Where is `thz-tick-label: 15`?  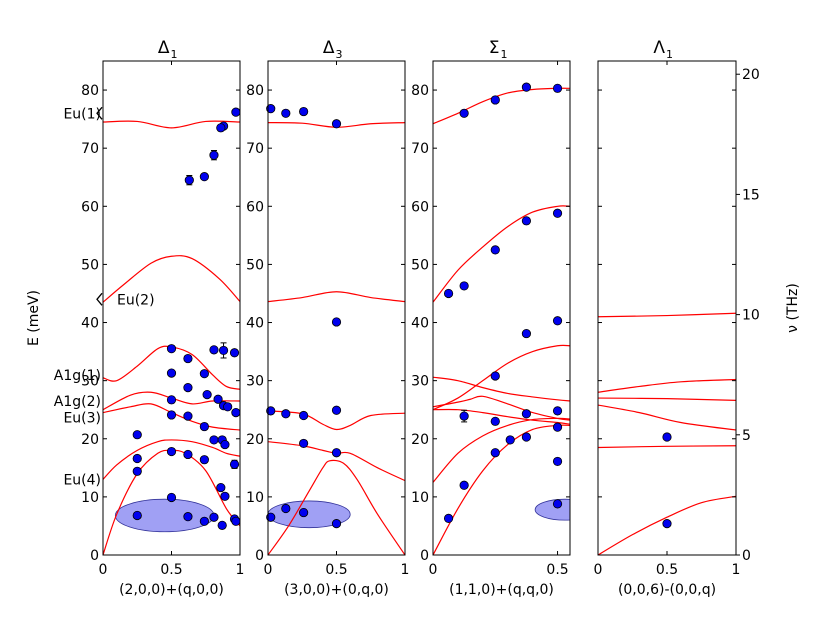
thz-tick-label: 15 is located at coordinates (751, 195).